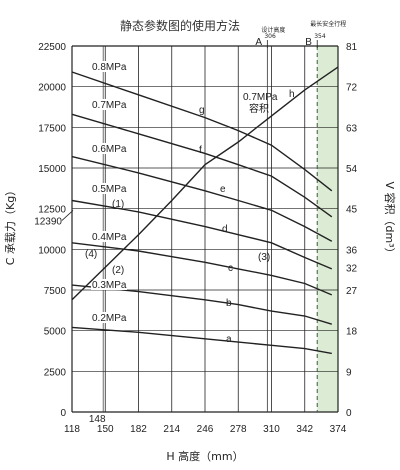 The image size is (400, 470). Describe the element at coordinates (55, 291) in the screenshot. I see `y-left-tick-label: 7500` at that location.